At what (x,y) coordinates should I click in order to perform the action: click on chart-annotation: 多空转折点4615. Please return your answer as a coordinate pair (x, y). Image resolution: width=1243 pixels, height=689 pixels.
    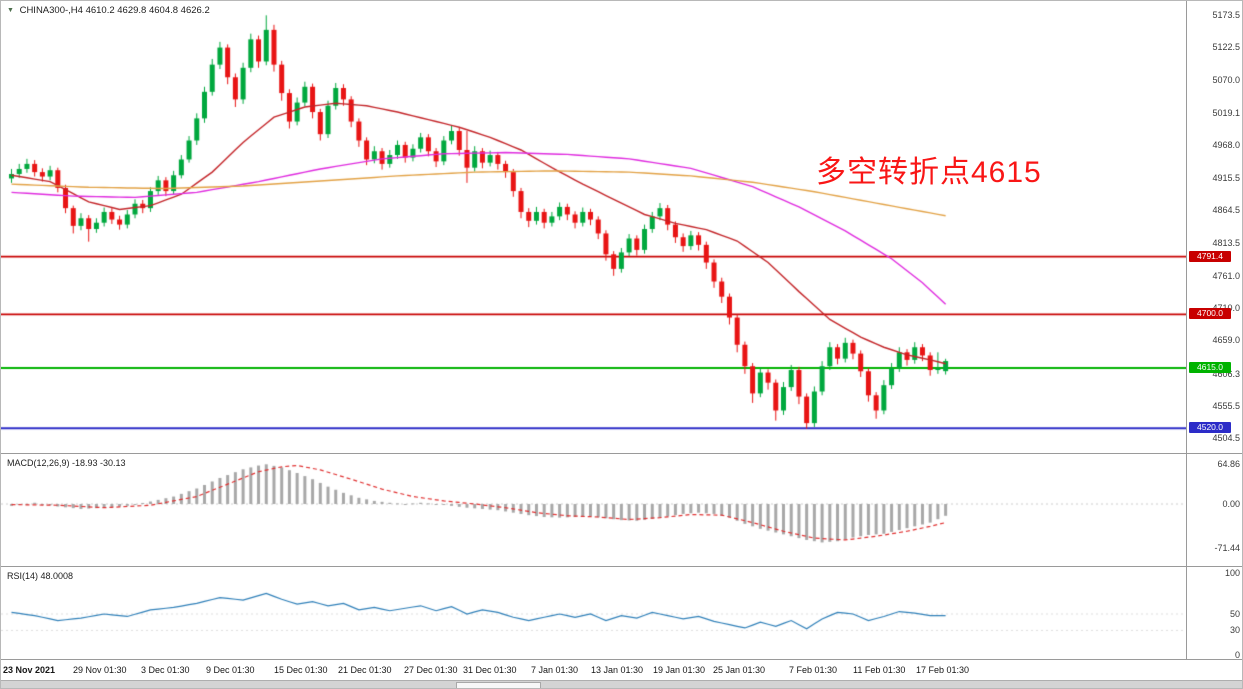
    Looking at the image, I should click on (929, 172).